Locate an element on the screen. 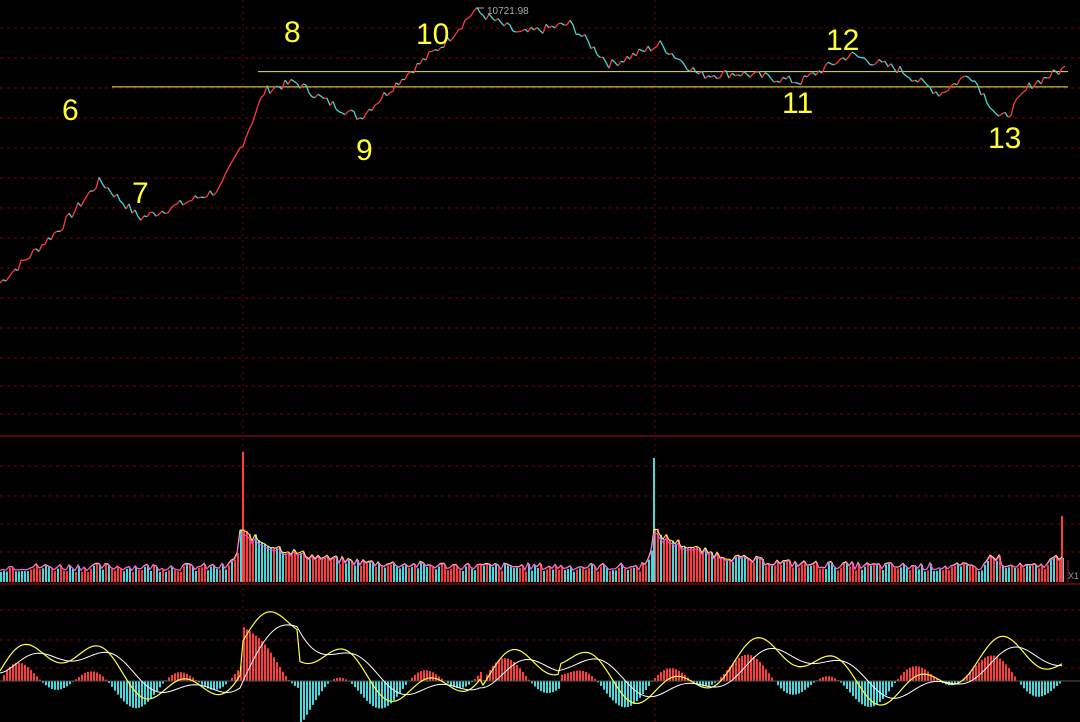 The image size is (1080, 722). wave-label-13: 13 is located at coordinates (1004, 138).